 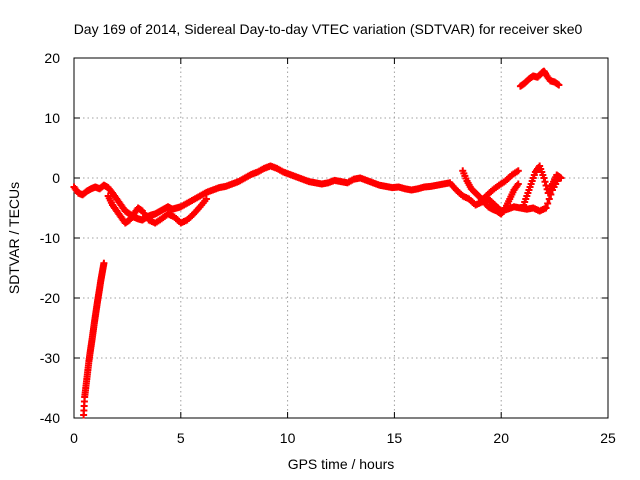 I want to click on series-descending-early, so click(x=94, y=339).